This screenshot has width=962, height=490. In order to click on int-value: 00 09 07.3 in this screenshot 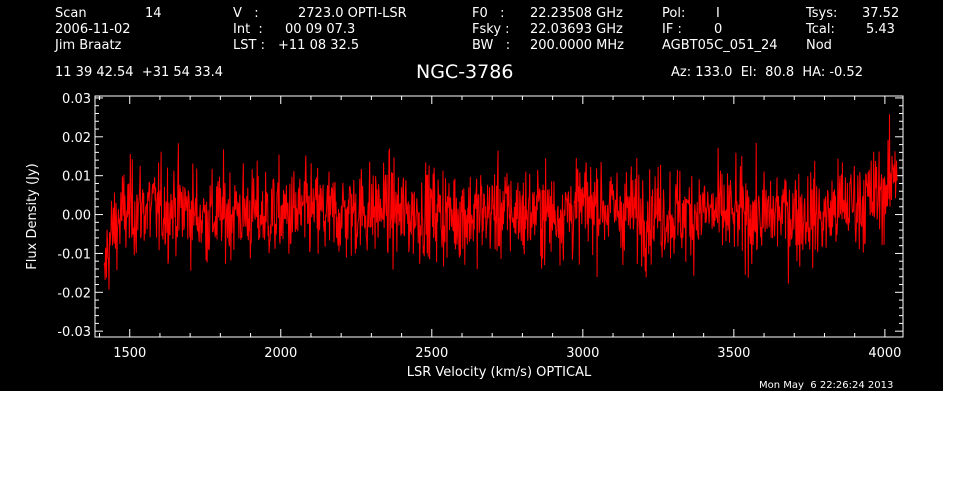, I will do `click(320, 29)`.